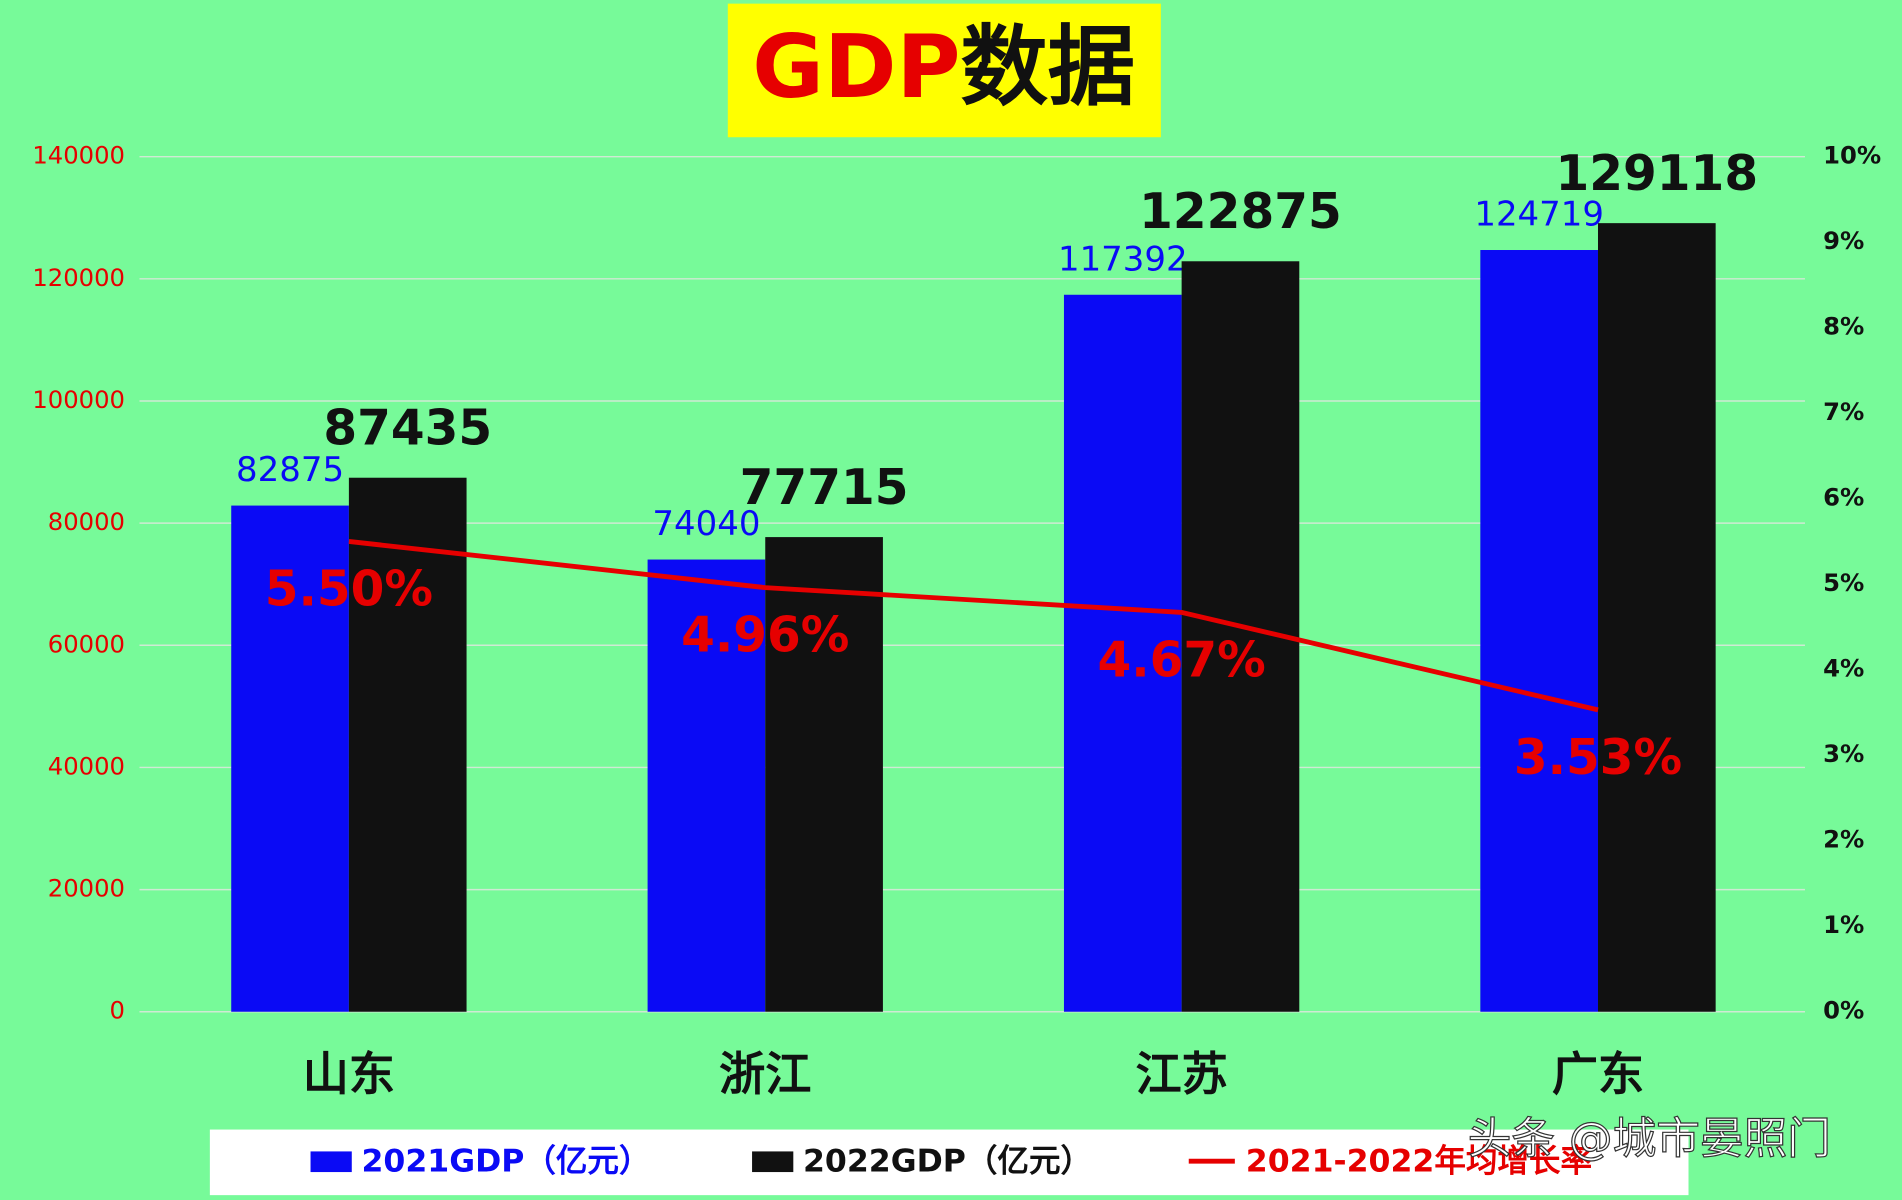 The width and height of the screenshot is (1902, 1200). I want to click on legend-label: 2021GDP（亿元）, so click(505, 1161).